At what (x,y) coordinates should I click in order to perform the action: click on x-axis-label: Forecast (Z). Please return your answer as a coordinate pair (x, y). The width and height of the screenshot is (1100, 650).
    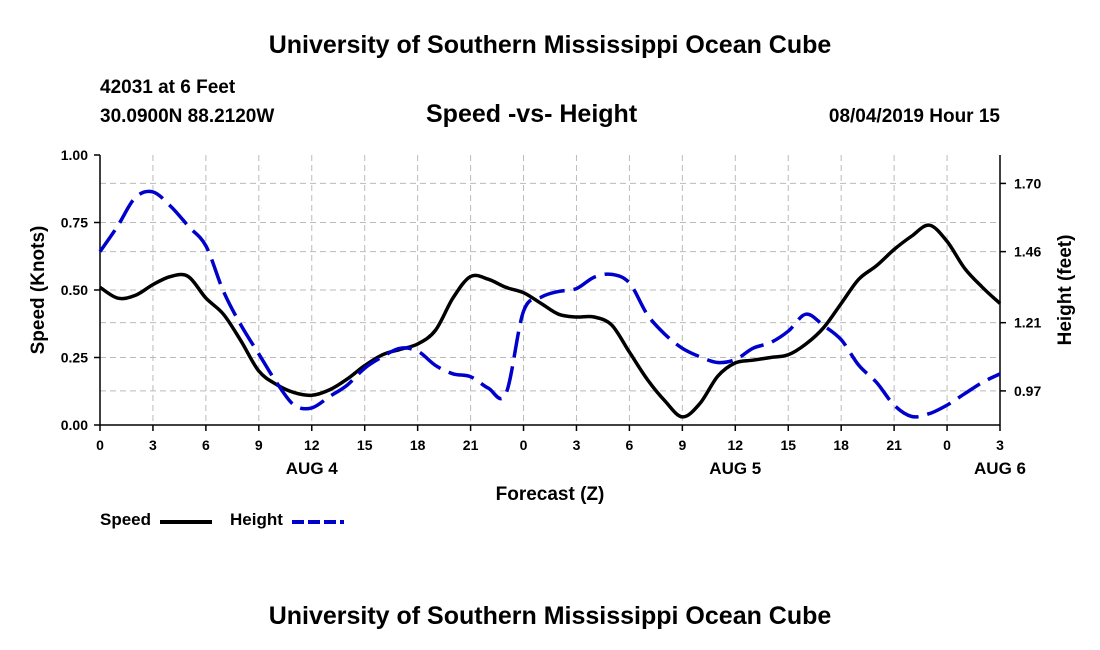
    Looking at the image, I should click on (550, 494).